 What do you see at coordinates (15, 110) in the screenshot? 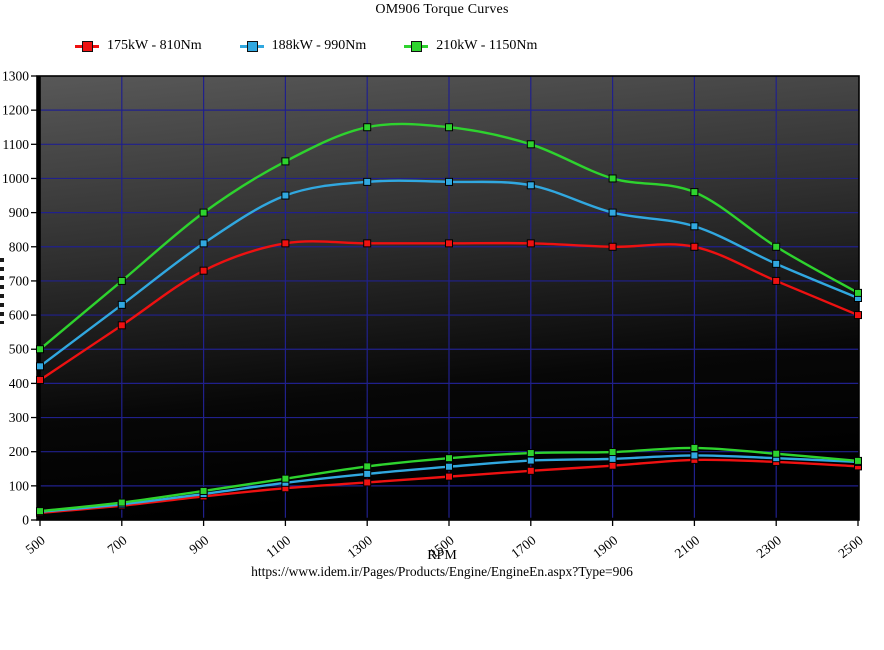
I see `svg-text: 1200` at bounding box center [15, 110].